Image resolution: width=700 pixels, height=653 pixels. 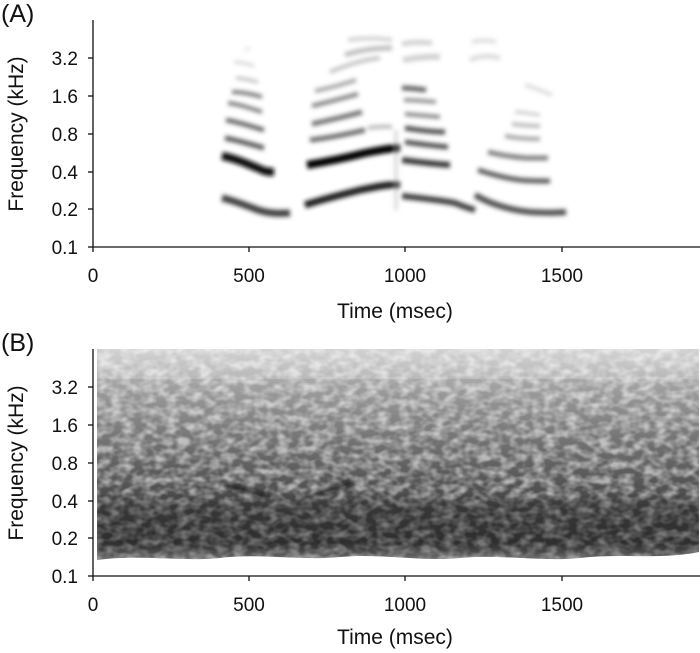 What do you see at coordinates (16, 133) in the screenshot?
I see `y-axis-title-a: Frequency (kHz)` at bounding box center [16, 133].